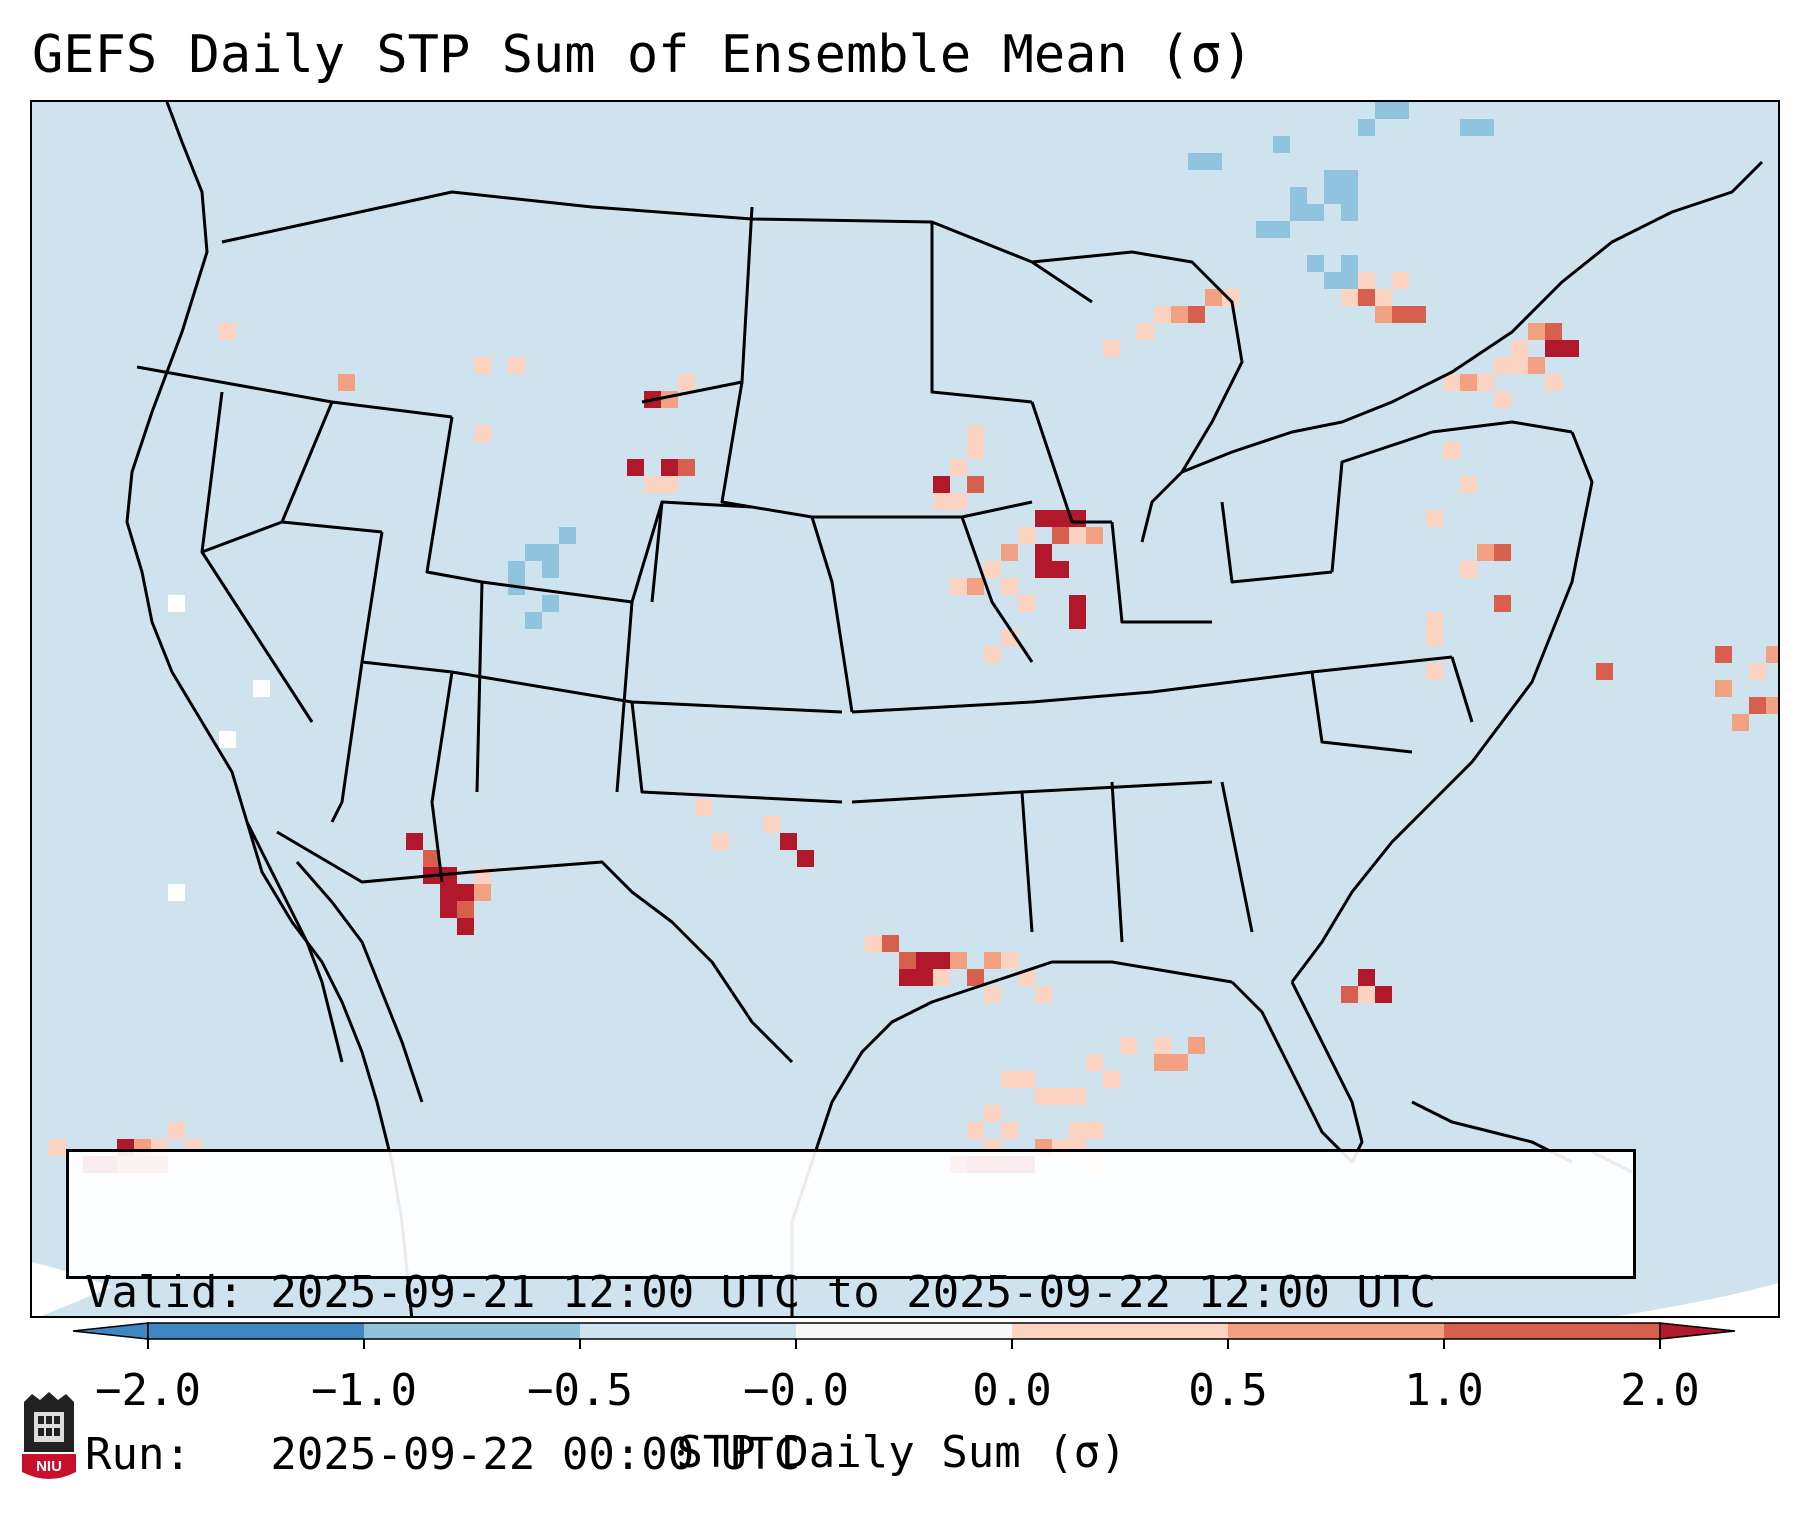 The image size is (1803, 1536). Describe the element at coordinates (796, 1390) in the screenshot. I see `colorbar-tick-label: −0.0` at that location.